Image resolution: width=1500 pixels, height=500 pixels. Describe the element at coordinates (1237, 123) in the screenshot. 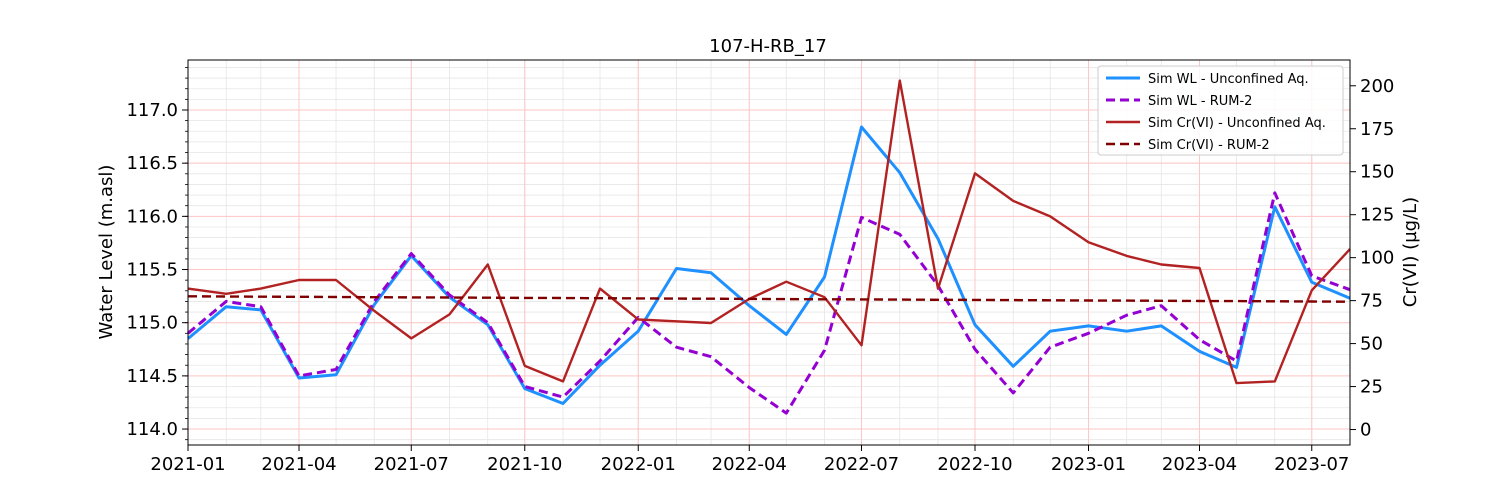

I see `legend-label: Sim Cr(VI) - Unconfined Aq.` at that location.